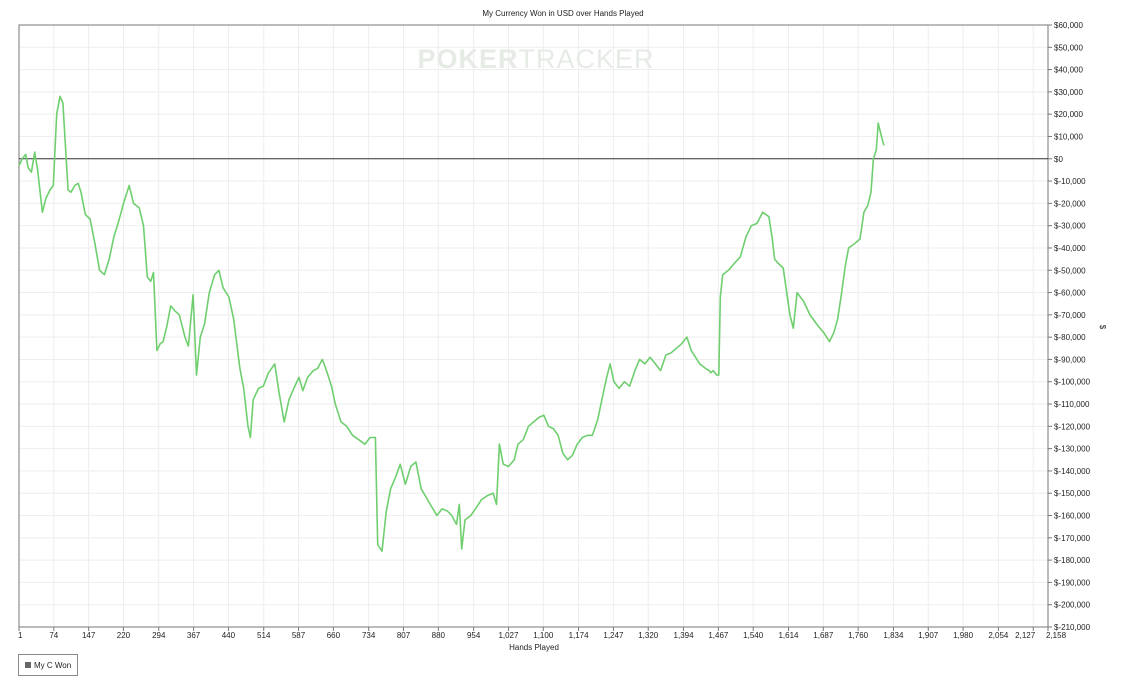 The height and width of the screenshot is (691, 1123). Describe the element at coordinates (20, 635) in the screenshot. I see `x-tick-label: 1` at that location.